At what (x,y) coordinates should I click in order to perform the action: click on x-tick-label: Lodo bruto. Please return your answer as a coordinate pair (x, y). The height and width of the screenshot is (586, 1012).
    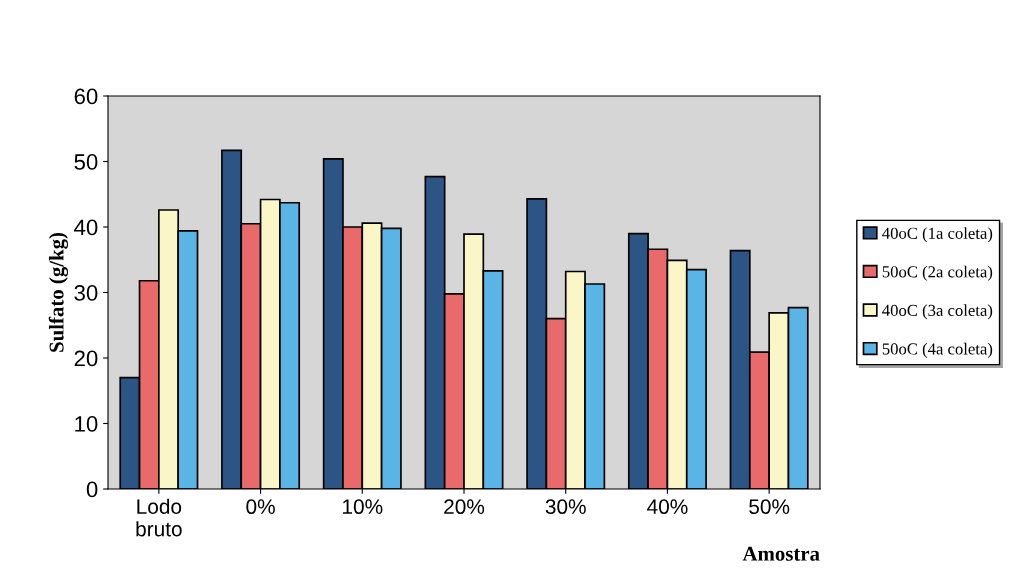
    Looking at the image, I should click on (159, 517).